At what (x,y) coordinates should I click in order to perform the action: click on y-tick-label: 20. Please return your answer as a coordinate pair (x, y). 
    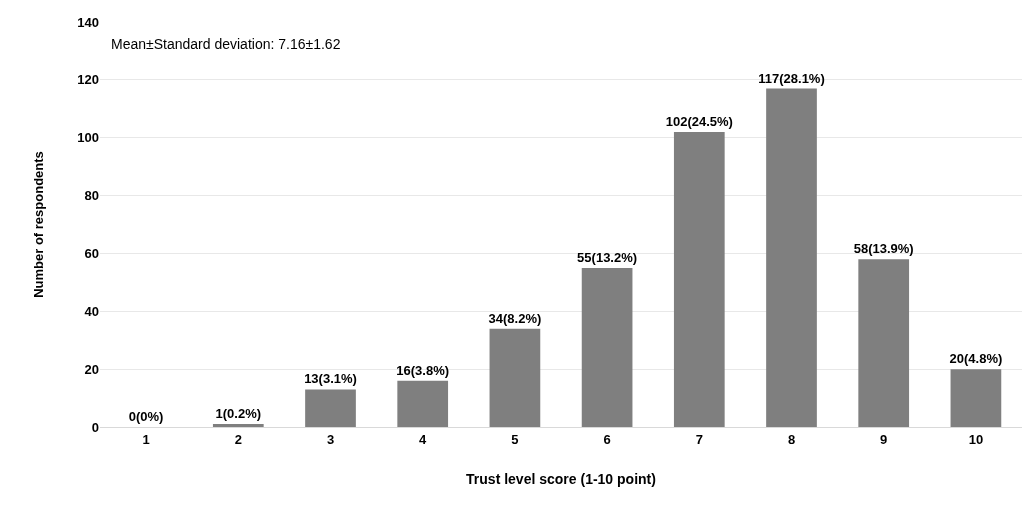
    Looking at the image, I should click on (91, 369).